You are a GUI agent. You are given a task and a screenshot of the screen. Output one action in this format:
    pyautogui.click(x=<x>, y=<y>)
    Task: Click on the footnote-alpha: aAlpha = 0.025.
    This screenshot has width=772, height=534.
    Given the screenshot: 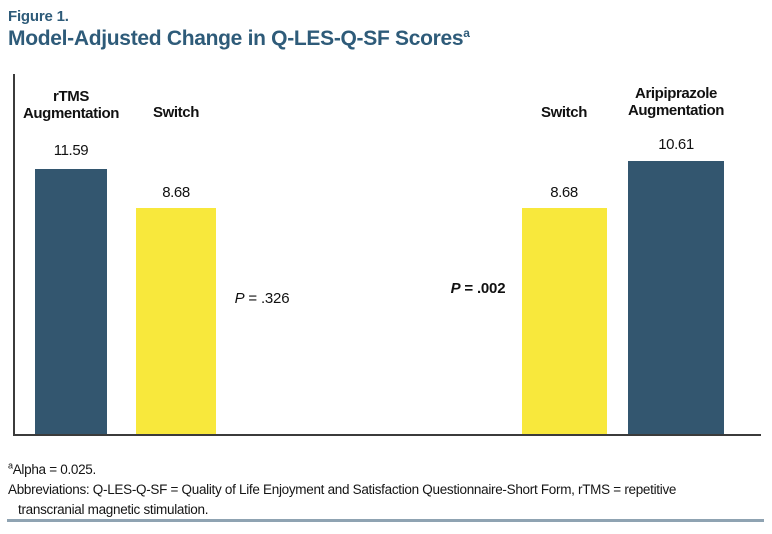 What is the action you would take?
    pyautogui.click(x=386, y=470)
    